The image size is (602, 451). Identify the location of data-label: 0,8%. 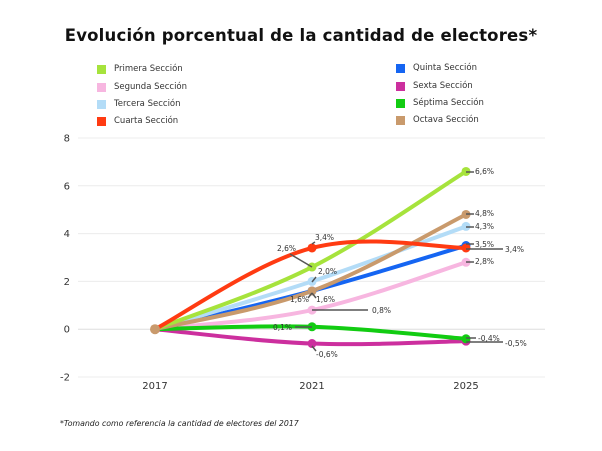
(381, 310).